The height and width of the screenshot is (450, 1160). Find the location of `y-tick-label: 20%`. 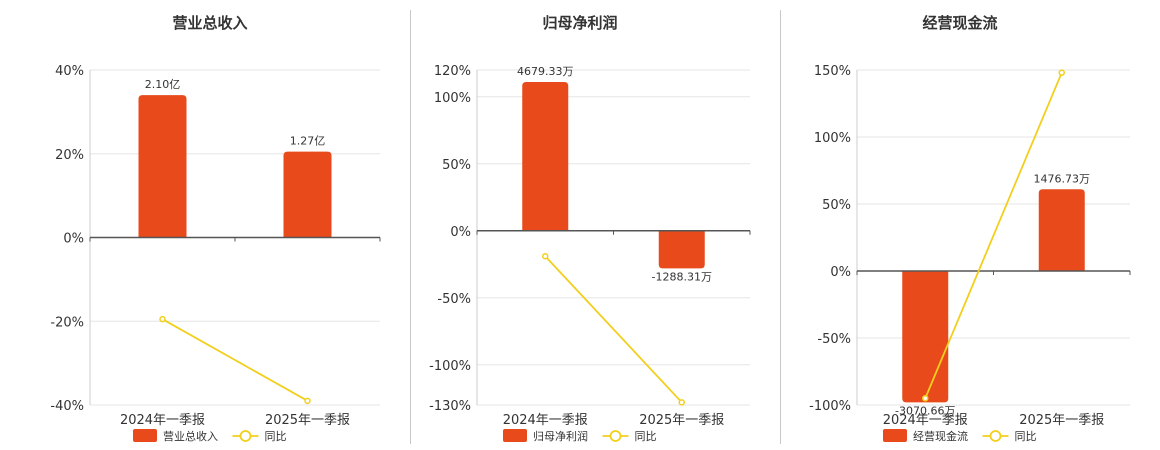

y-tick-label: 20% is located at coordinates (69, 155).